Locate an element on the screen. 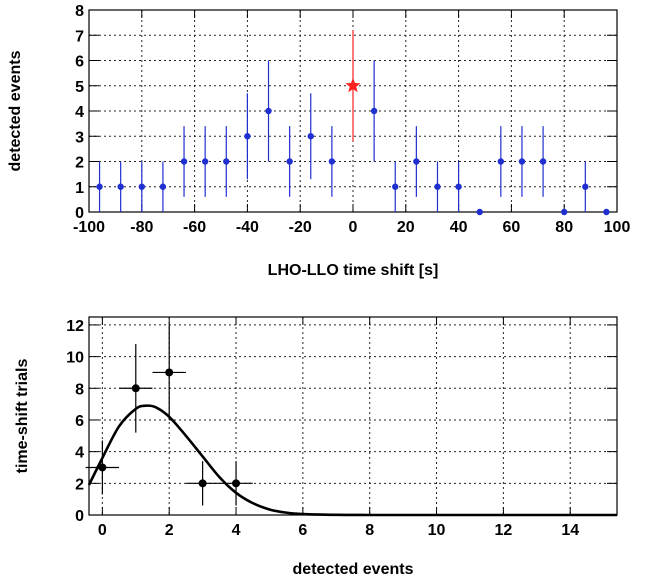  x-tick-label: -40 is located at coordinates (247, 227).